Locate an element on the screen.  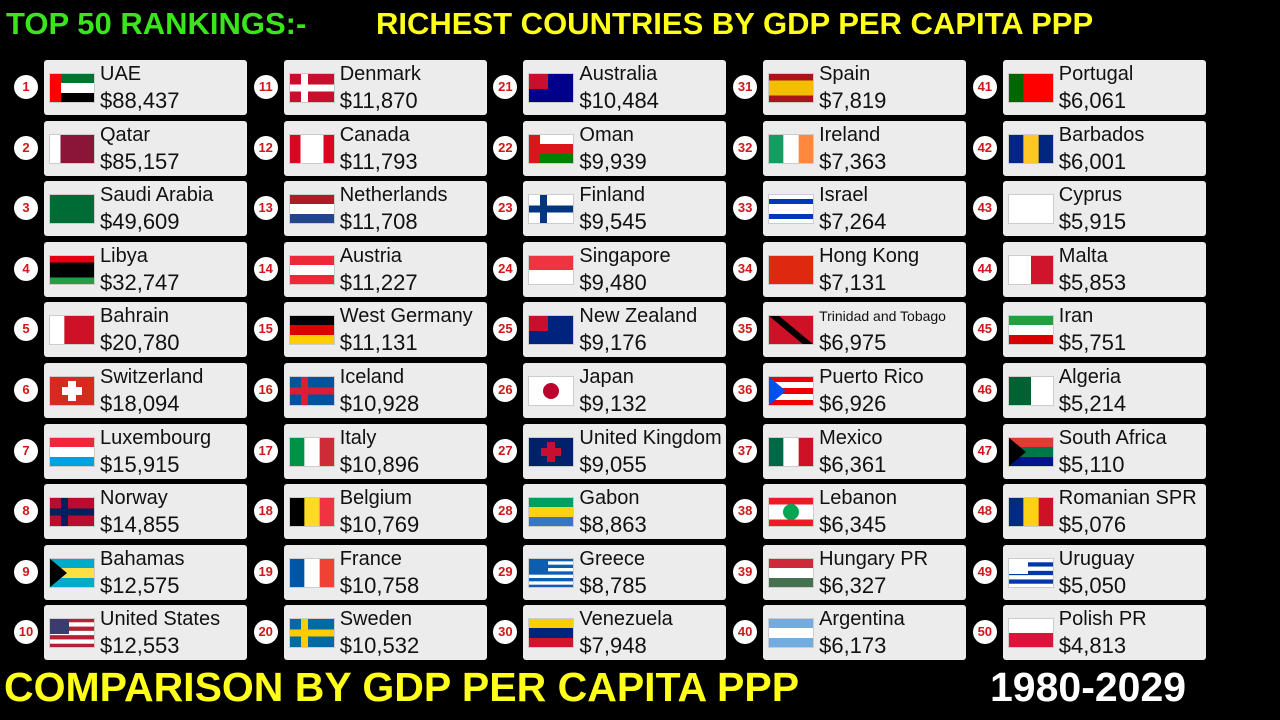
rank-badge: 35 is located at coordinates (745, 329).